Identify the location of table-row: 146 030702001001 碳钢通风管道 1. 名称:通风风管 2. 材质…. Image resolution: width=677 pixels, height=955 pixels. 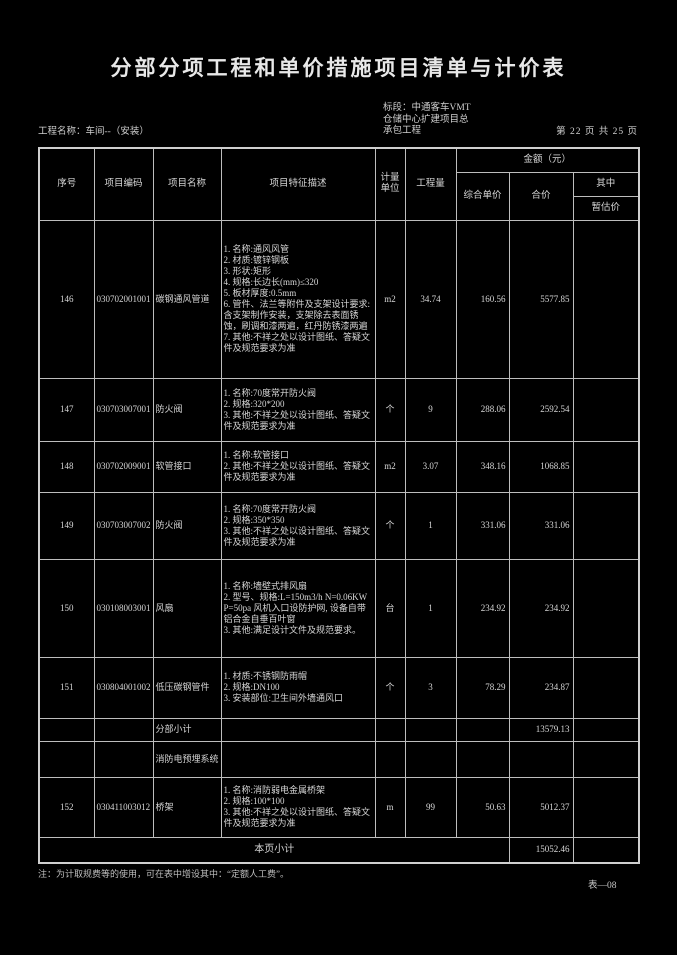
(339, 299).